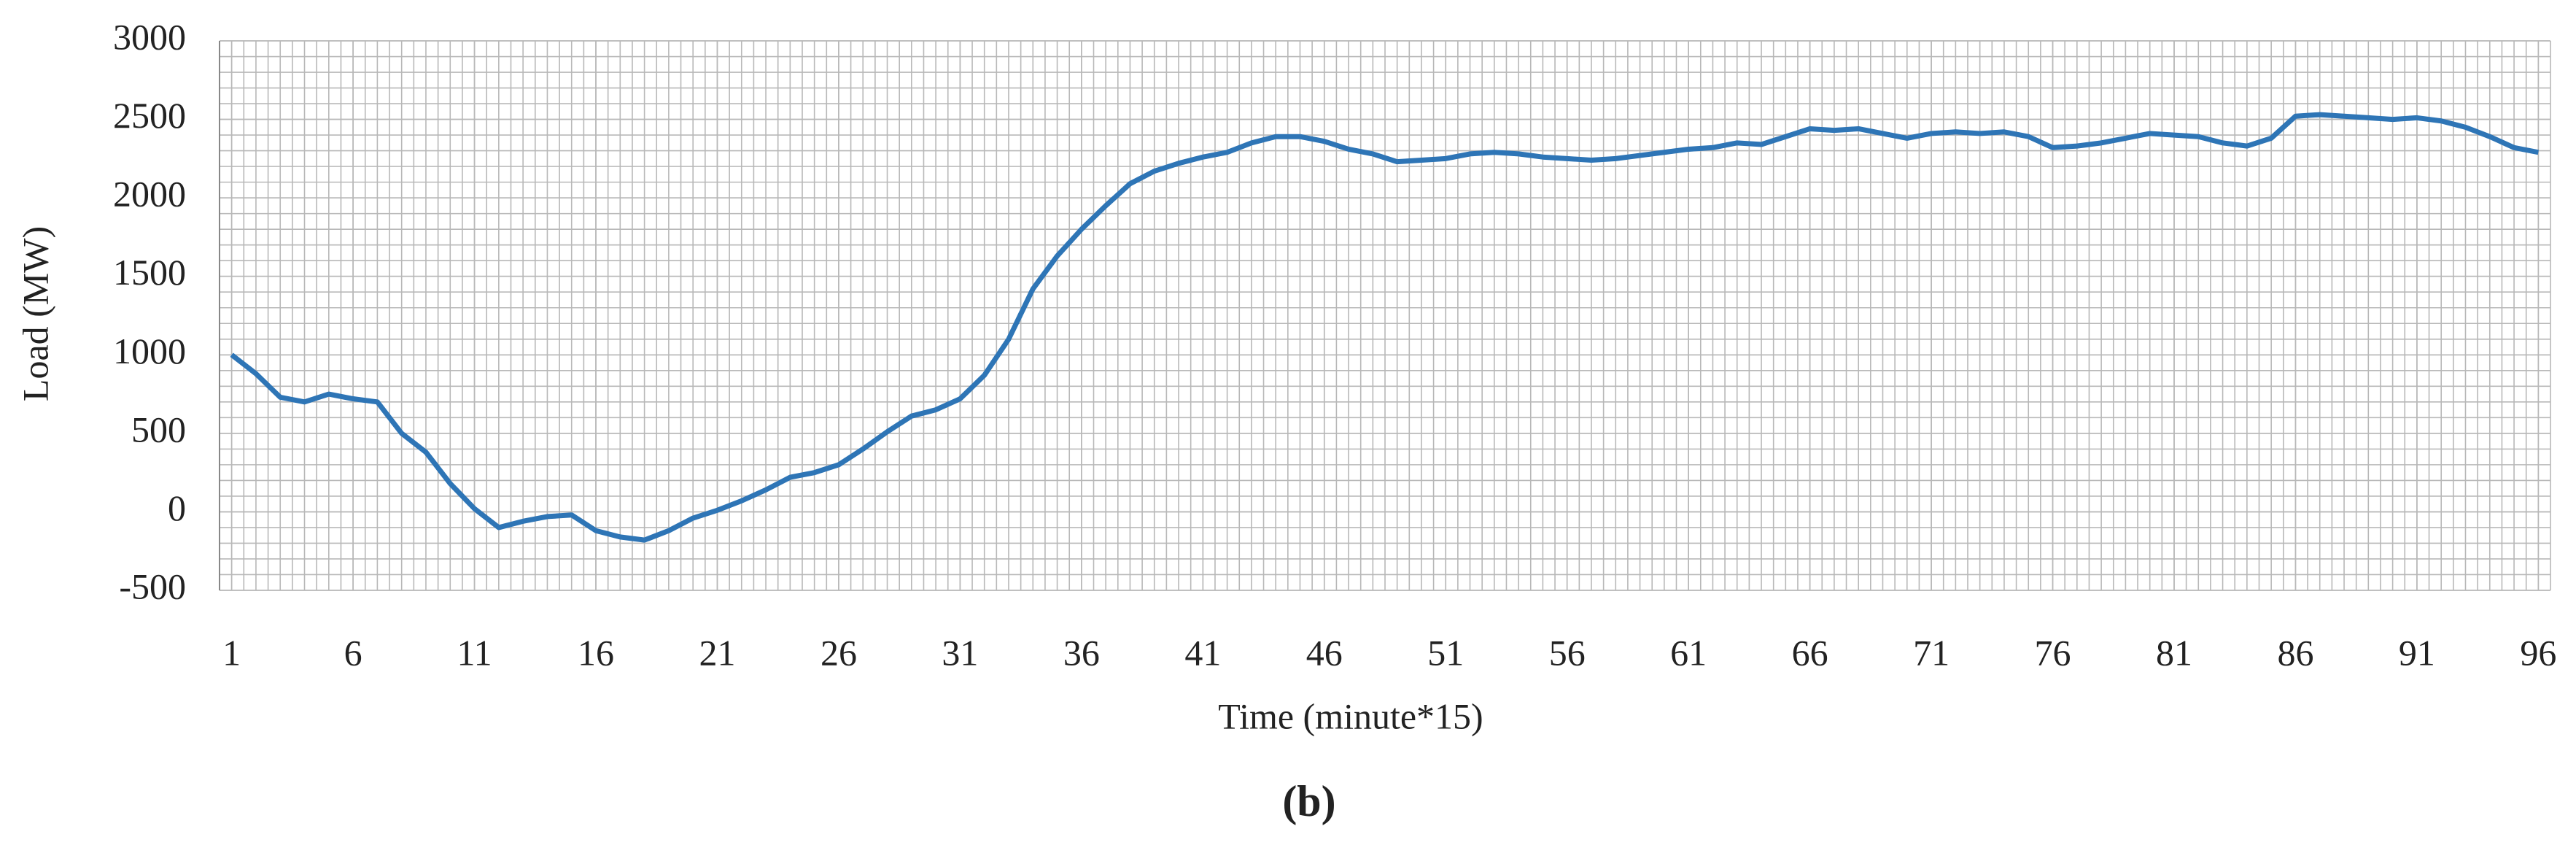  What do you see at coordinates (2174, 652) in the screenshot?
I see `x-tick-label: 81` at bounding box center [2174, 652].